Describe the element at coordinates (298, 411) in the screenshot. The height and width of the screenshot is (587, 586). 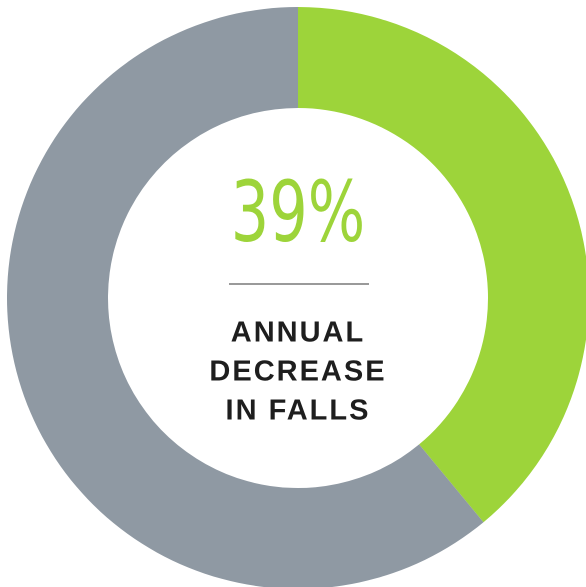
I see `annotation-line: IN FALLS` at that location.